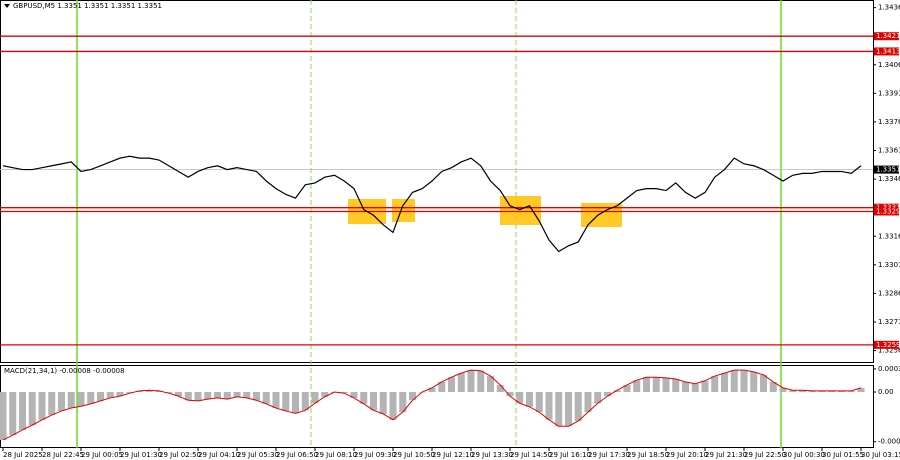 The width and height of the screenshot is (900, 460). Describe the element at coordinates (102, 455) in the screenshot. I see `x-tick-label: 29 Jul 00:05` at that location.